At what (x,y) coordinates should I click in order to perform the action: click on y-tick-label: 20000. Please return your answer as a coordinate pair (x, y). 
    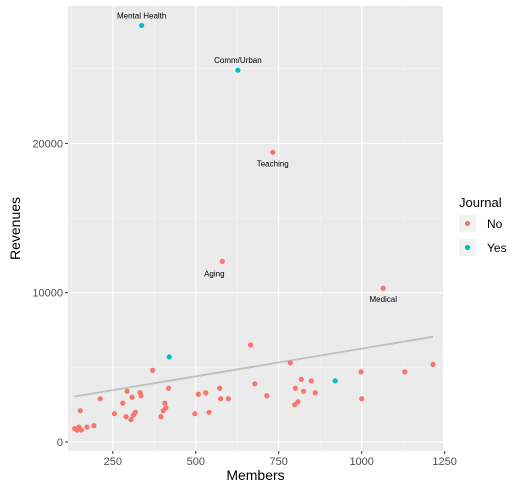
    Looking at the image, I should click on (47, 144).